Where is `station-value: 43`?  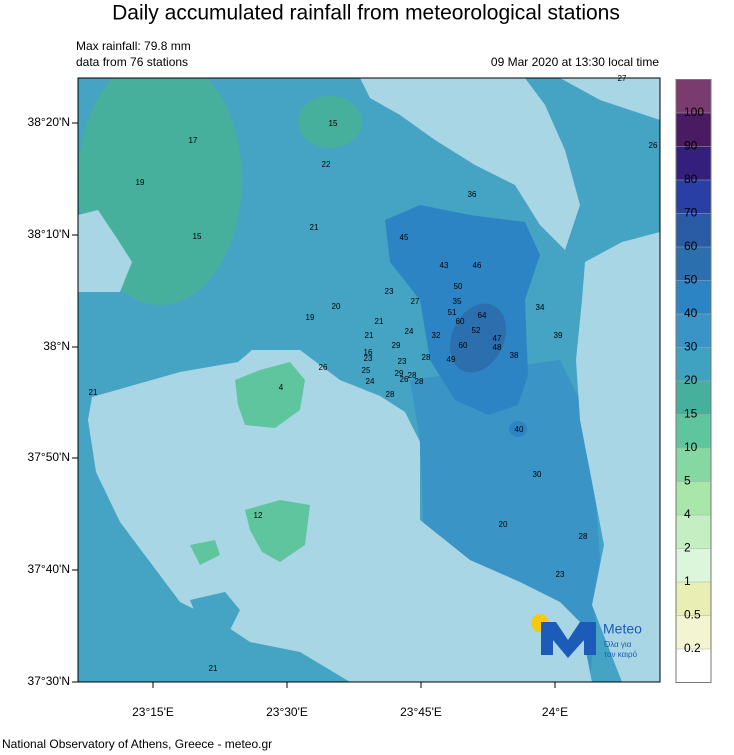
station-value: 43 is located at coordinates (444, 265).